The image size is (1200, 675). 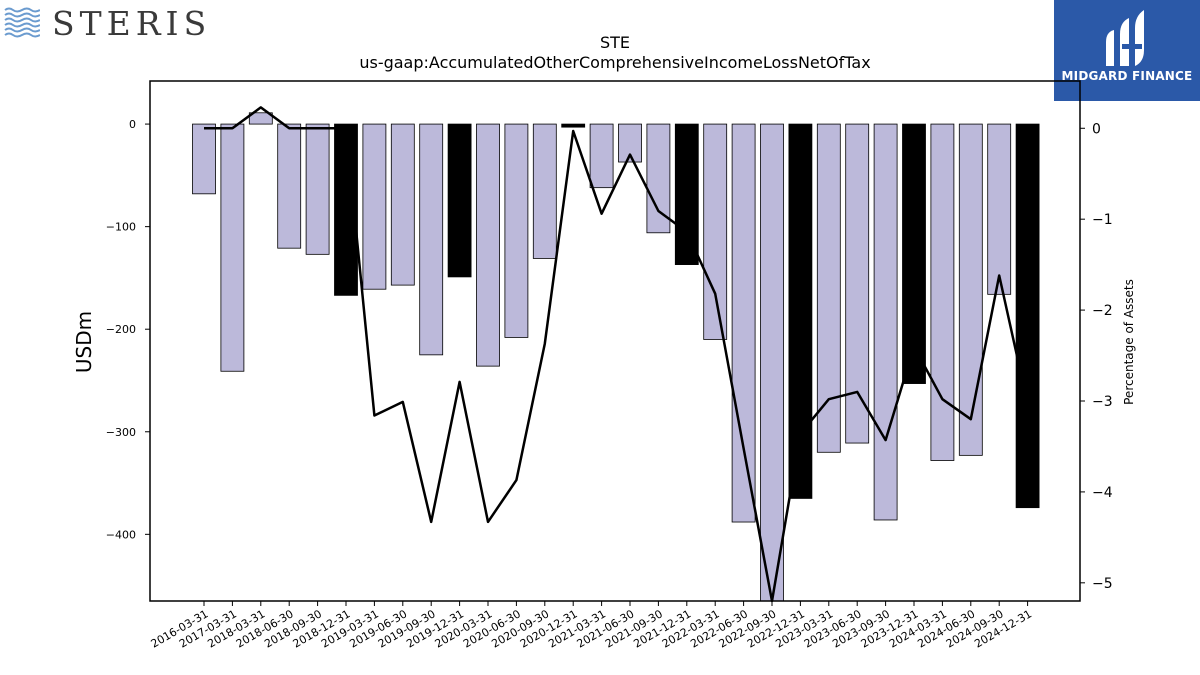 I want to click on y-tick-label: −300, so click(x=121, y=432).